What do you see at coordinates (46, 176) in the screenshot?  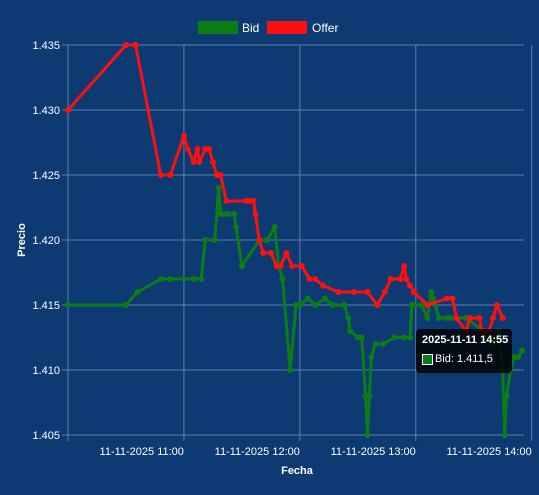 I see `y-tick-label: 1.425` at bounding box center [46, 176].